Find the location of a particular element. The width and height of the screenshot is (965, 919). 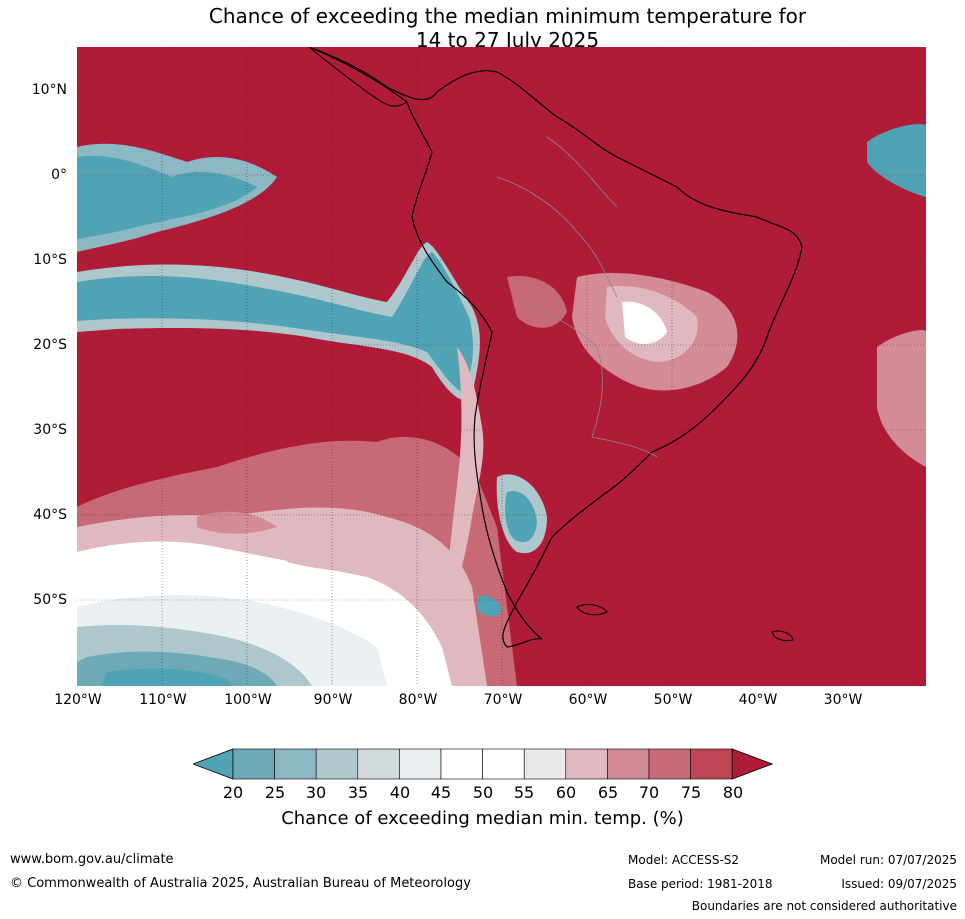

colorbar-tick: 30 is located at coordinates (316, 792).